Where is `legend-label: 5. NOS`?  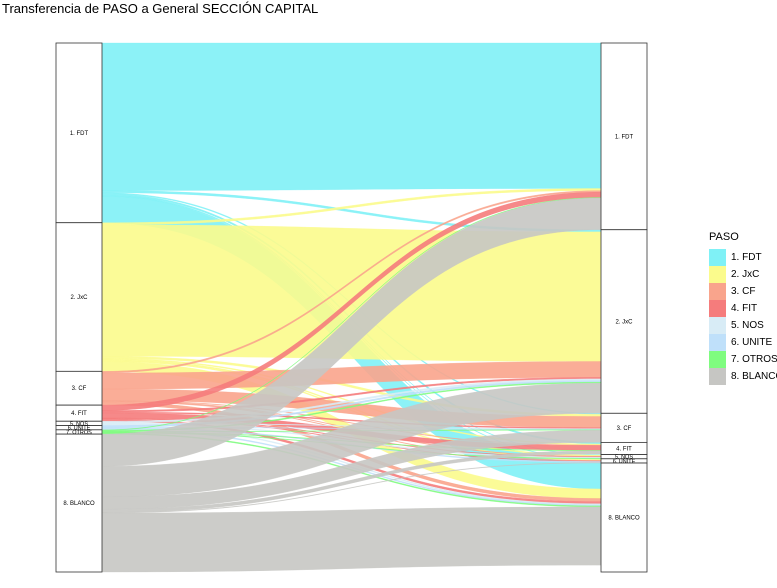
legend-label: 5. NOS is located at coordinates (747, 325).